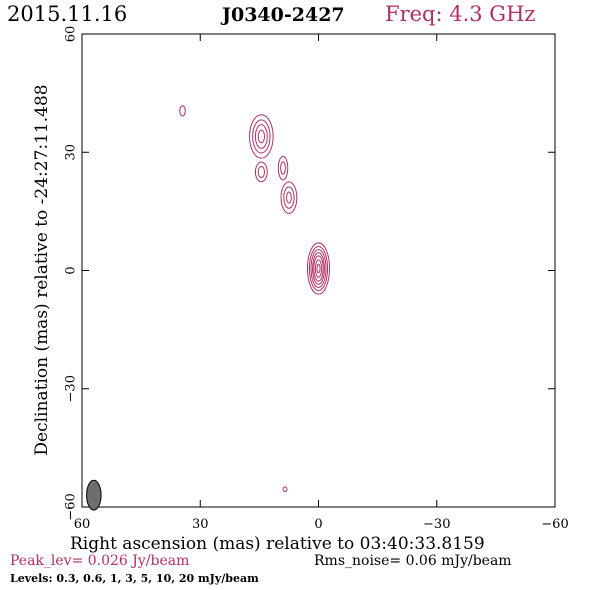  Describe the element at coordinates (71, 152) in the screenshot. I see `y-tick-label: 30` at that location.